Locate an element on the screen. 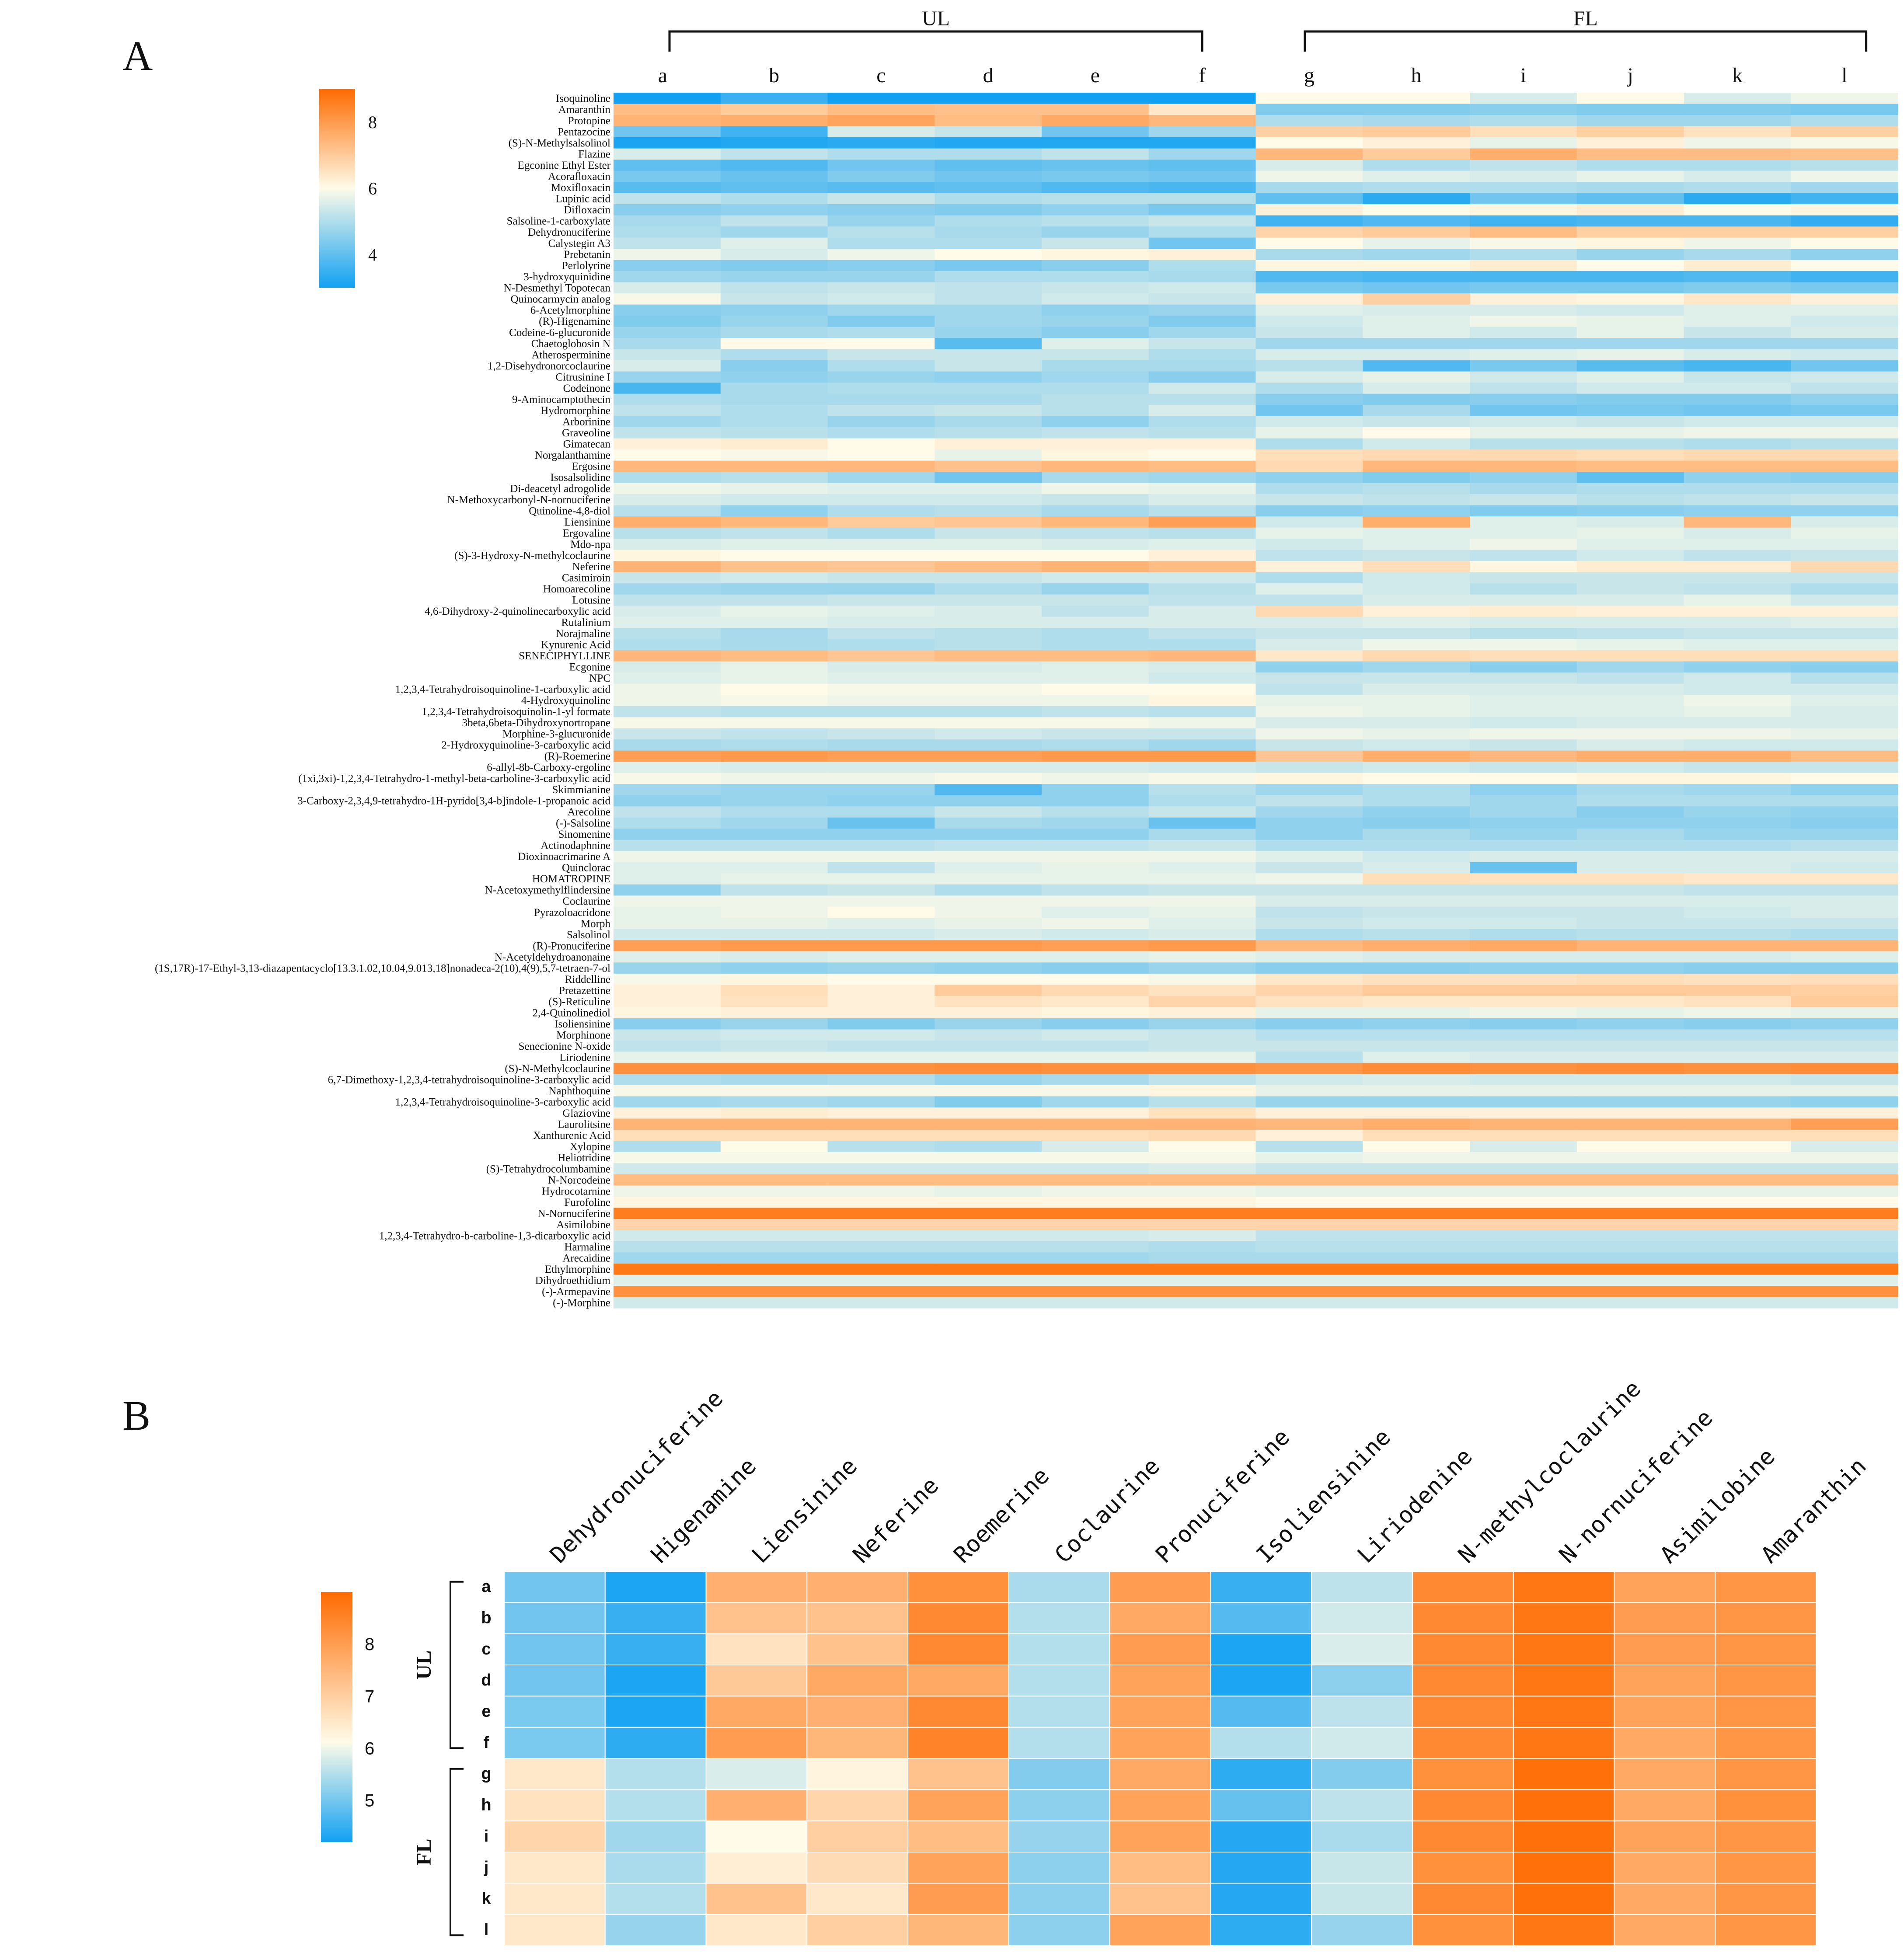 This screenshot has height=1957, width=1904. heatmap-a-row-label: Chaetoglobosin N is located at coordinates (570, 344).